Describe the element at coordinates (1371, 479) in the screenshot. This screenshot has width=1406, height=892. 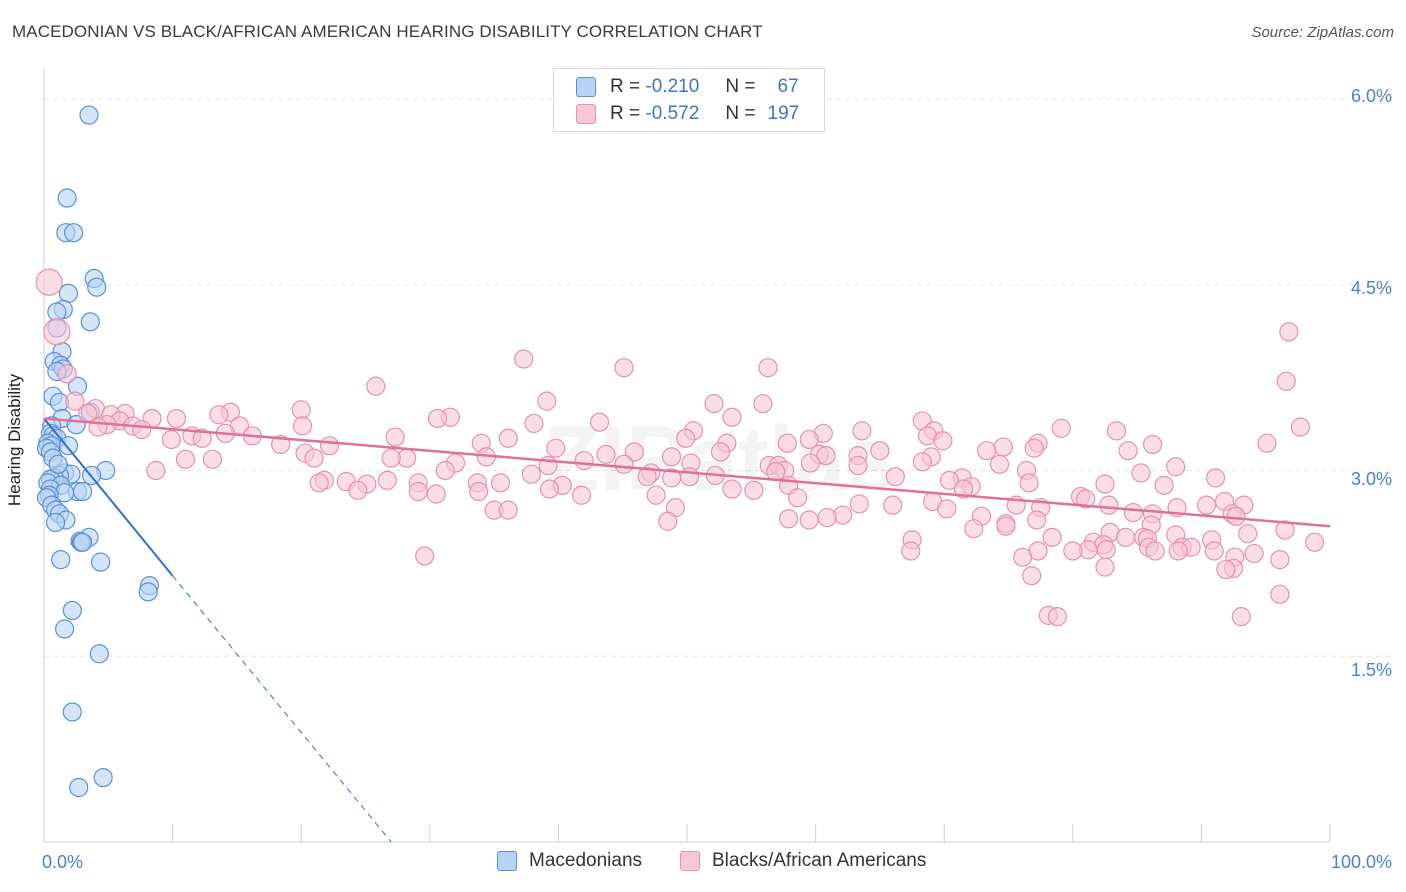
I see `y-tick-label-3: 3.0%` at that location.